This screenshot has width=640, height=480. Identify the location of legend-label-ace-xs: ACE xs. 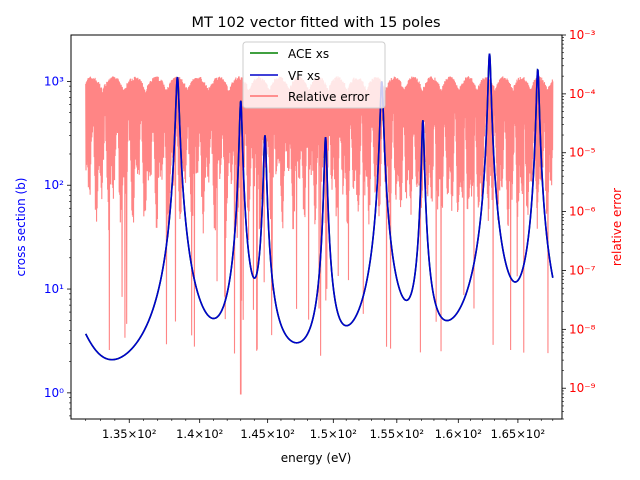
(308, 54).